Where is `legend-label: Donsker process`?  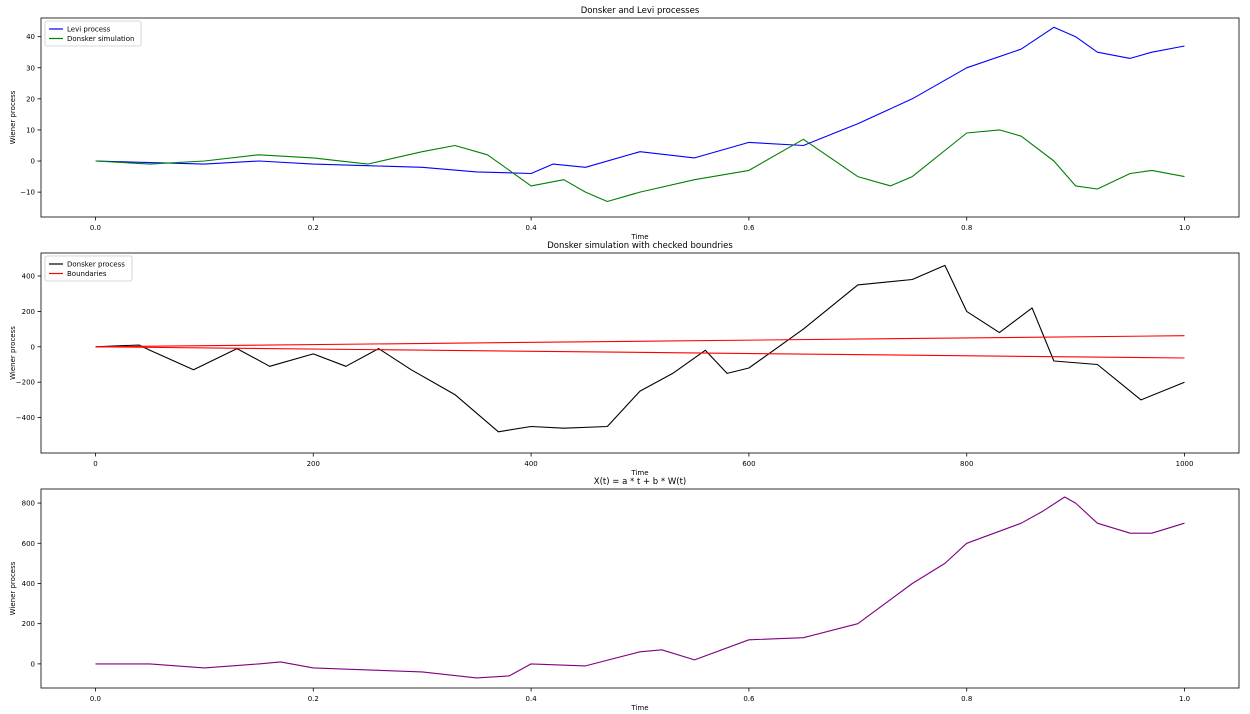 legend-label: Donsker process is located at coordinates (96, 265).